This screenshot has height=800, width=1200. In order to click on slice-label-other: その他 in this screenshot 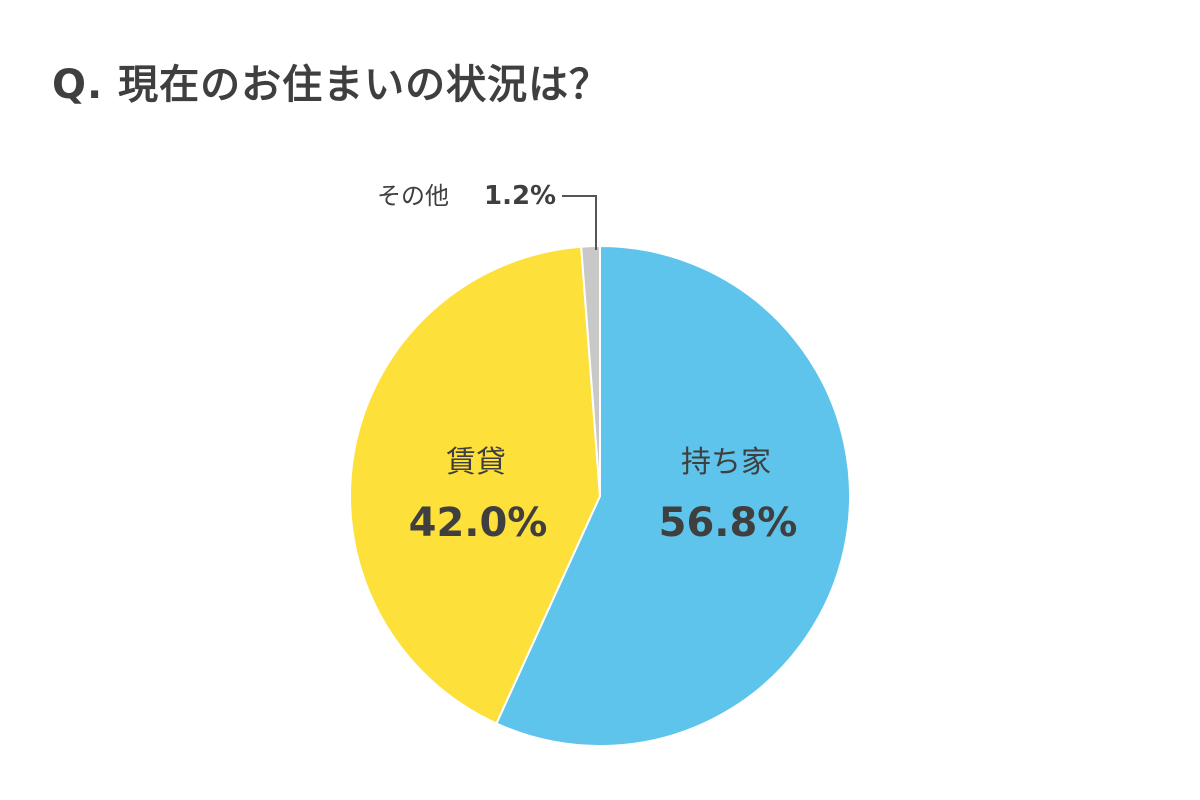, I will do `click(413, 196)`.